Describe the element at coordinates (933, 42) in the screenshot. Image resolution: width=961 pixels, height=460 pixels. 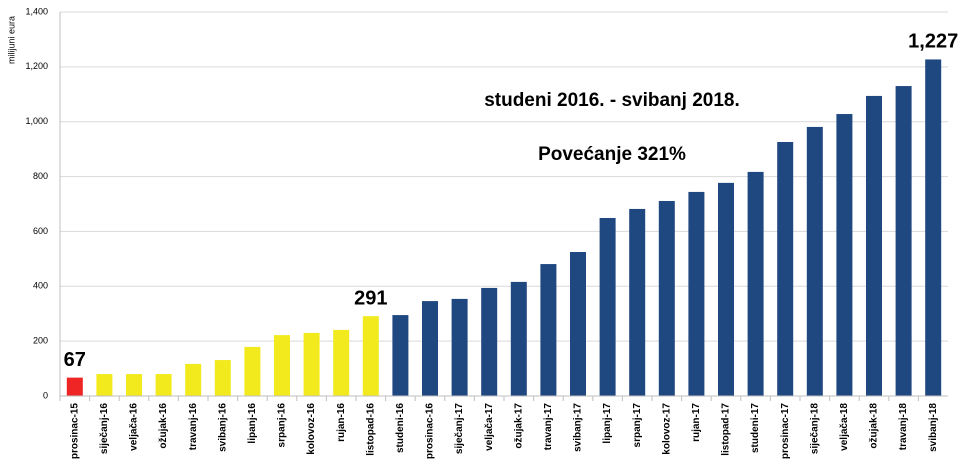
I see `data-label: 1,227` at that location.